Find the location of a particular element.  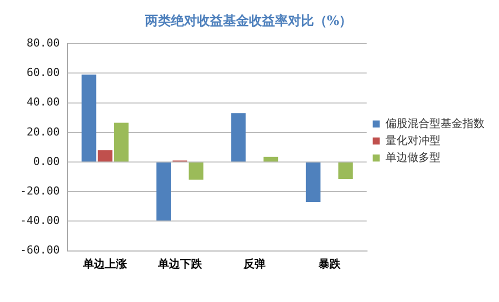

legend-label: 单边做多型 is located at coordinates (412, 157).